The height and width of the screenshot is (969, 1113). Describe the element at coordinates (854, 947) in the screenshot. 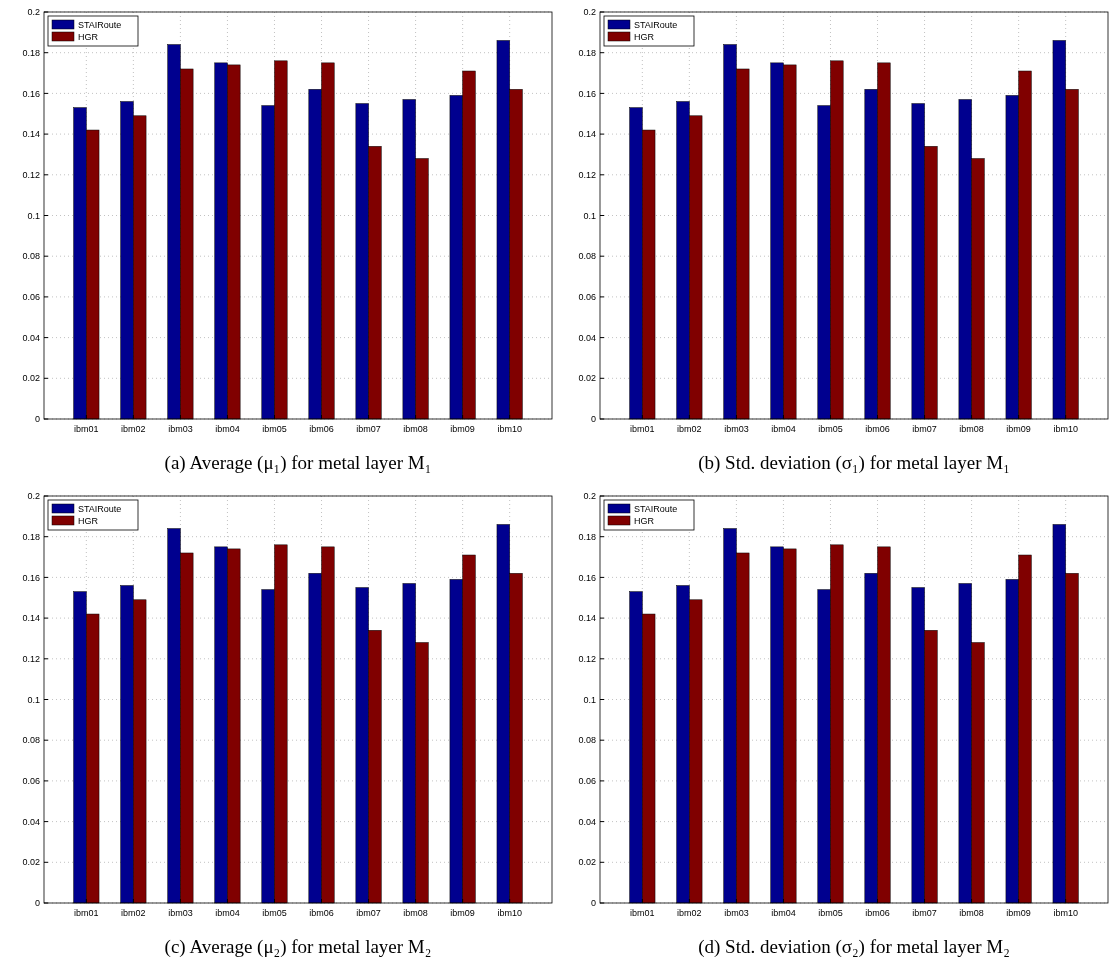

I see `text: (d) Std. deviation (σ₂) for metal layer M₂` at that location.